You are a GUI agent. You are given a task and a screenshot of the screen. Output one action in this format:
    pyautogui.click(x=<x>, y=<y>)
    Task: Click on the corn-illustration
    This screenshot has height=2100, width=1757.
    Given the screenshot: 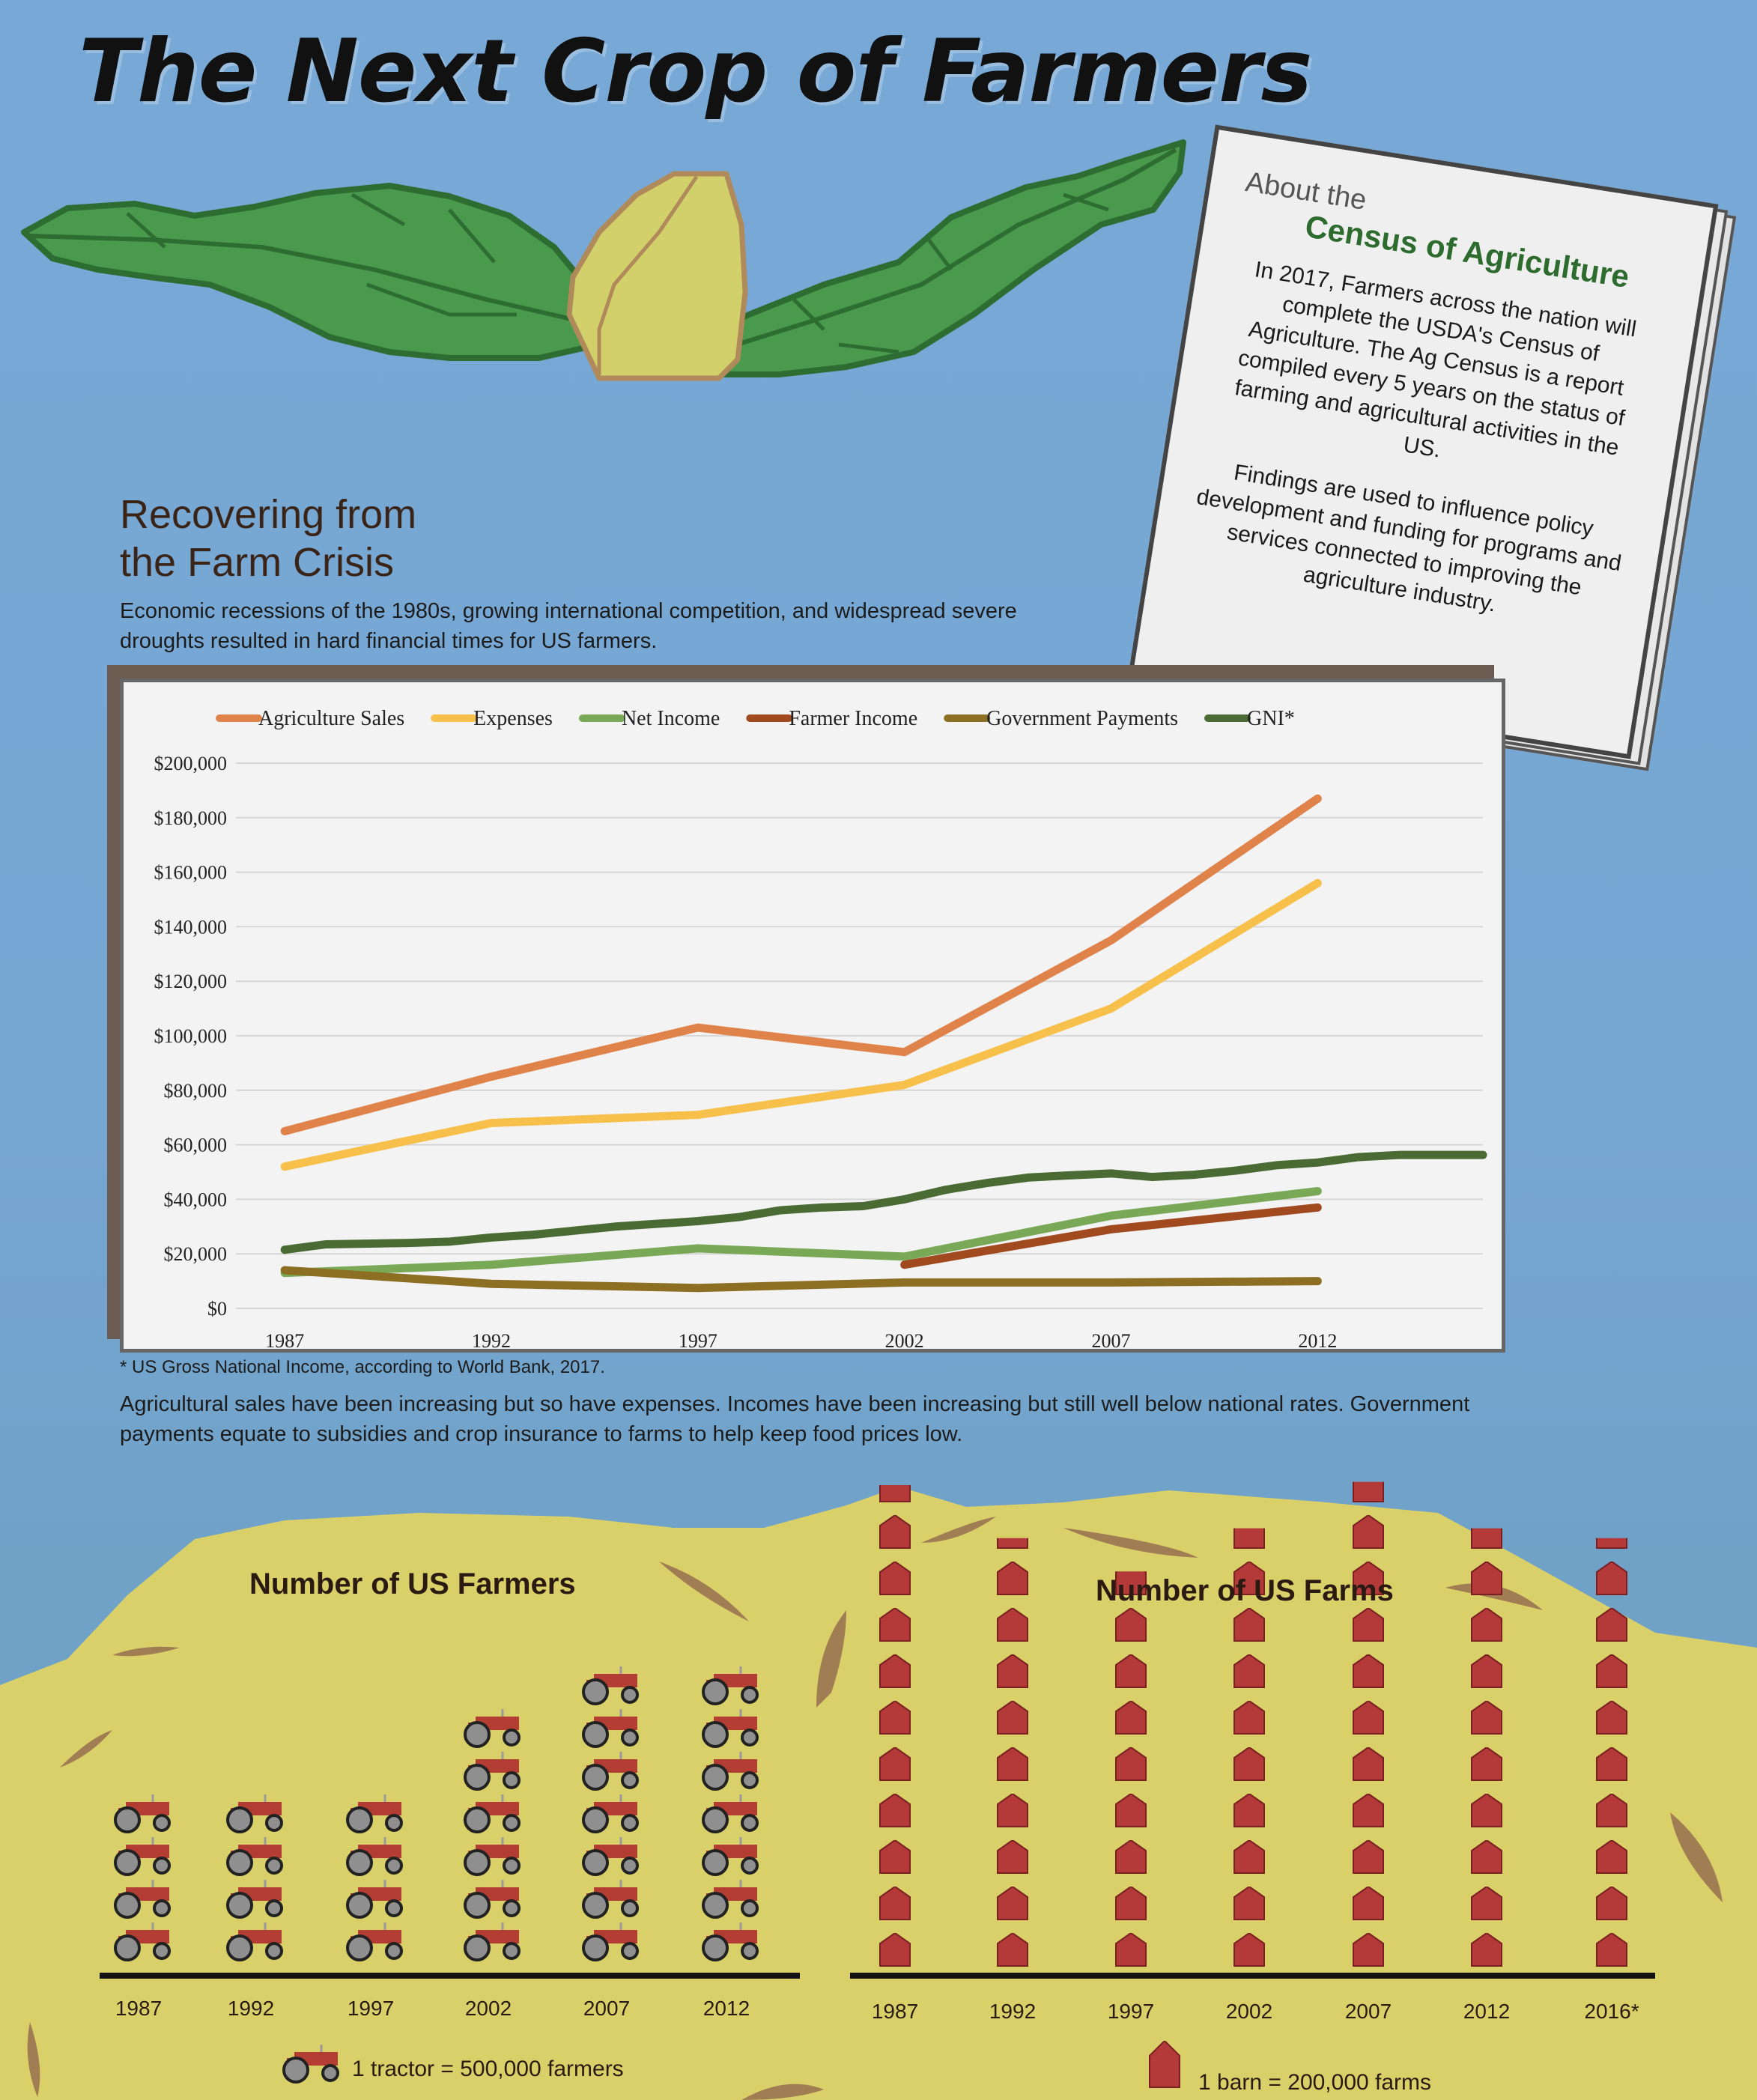 What is the action you would take?
    pyautogui.click(x=603, y=260)
    